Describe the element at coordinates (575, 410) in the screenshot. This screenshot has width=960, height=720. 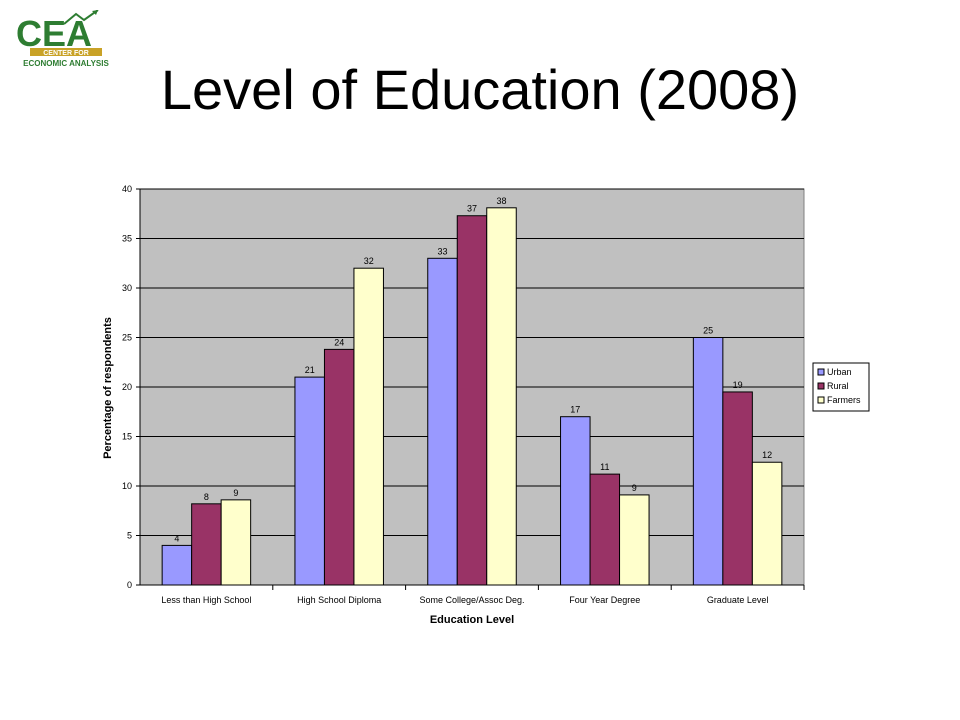
I see `data-label: 17` at that location.